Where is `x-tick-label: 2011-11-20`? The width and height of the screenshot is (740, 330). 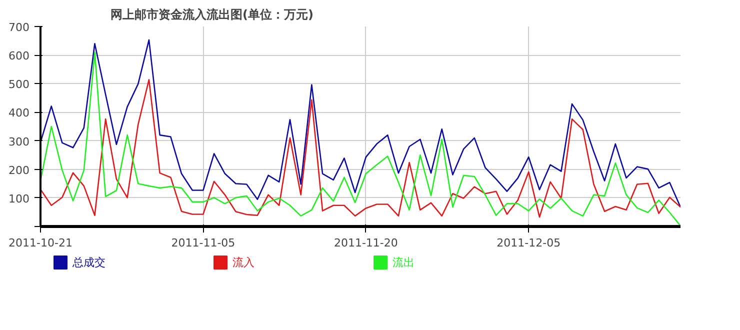
x-tick-label: 2011-11-20 is located at coordinates (366, 243).